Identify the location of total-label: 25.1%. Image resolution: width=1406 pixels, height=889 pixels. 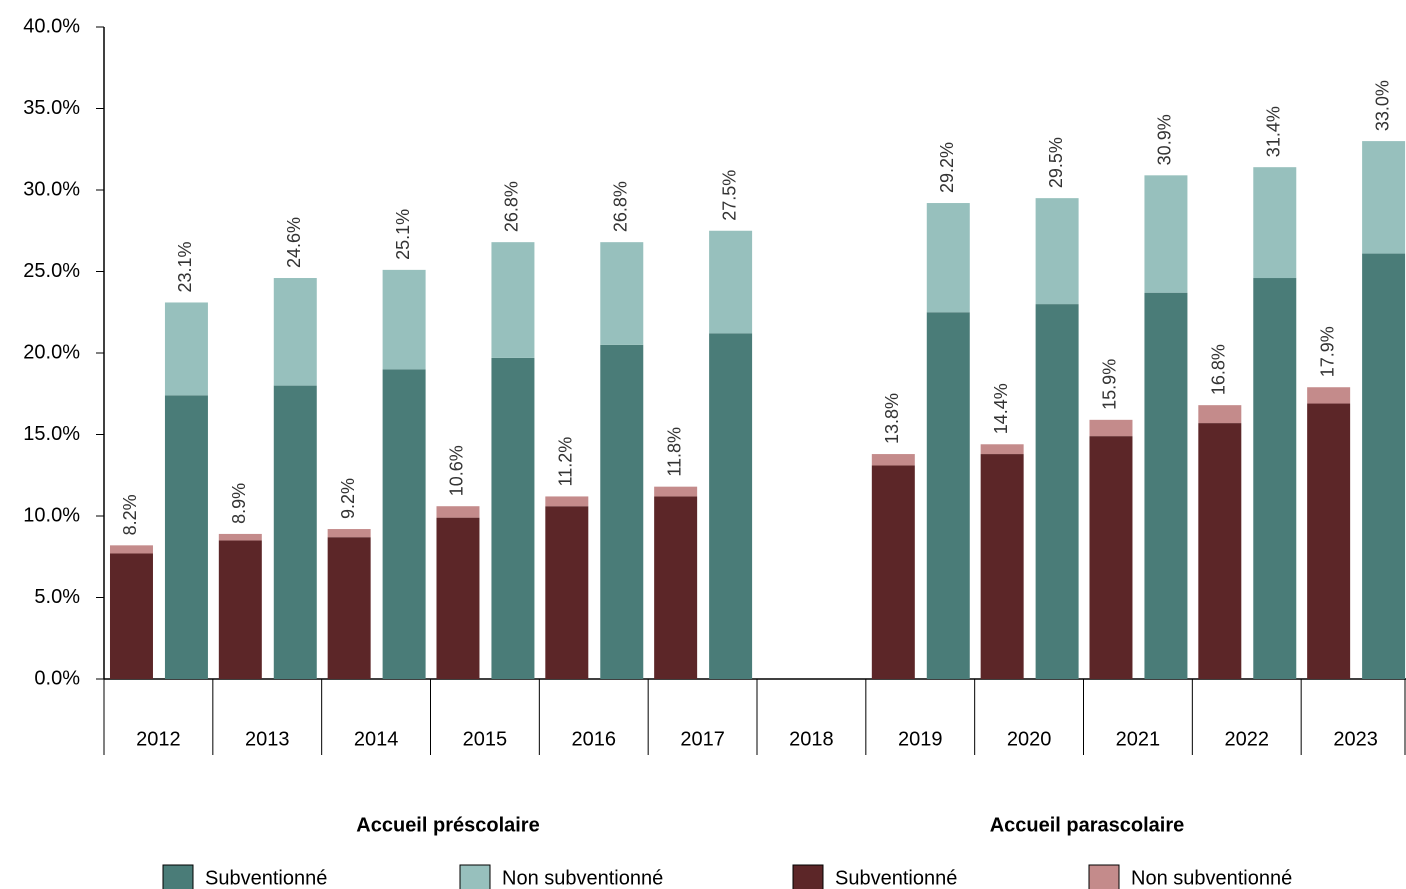
(403, 234).